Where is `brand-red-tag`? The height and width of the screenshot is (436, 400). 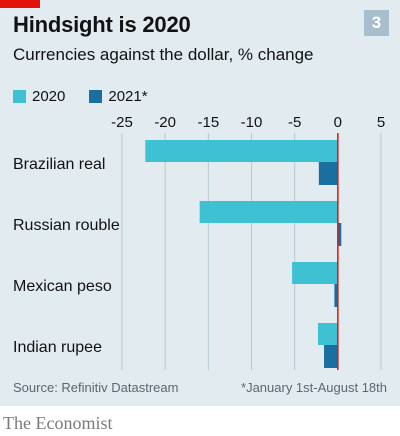 brand-red-tag is located at coordinates (20, 4).